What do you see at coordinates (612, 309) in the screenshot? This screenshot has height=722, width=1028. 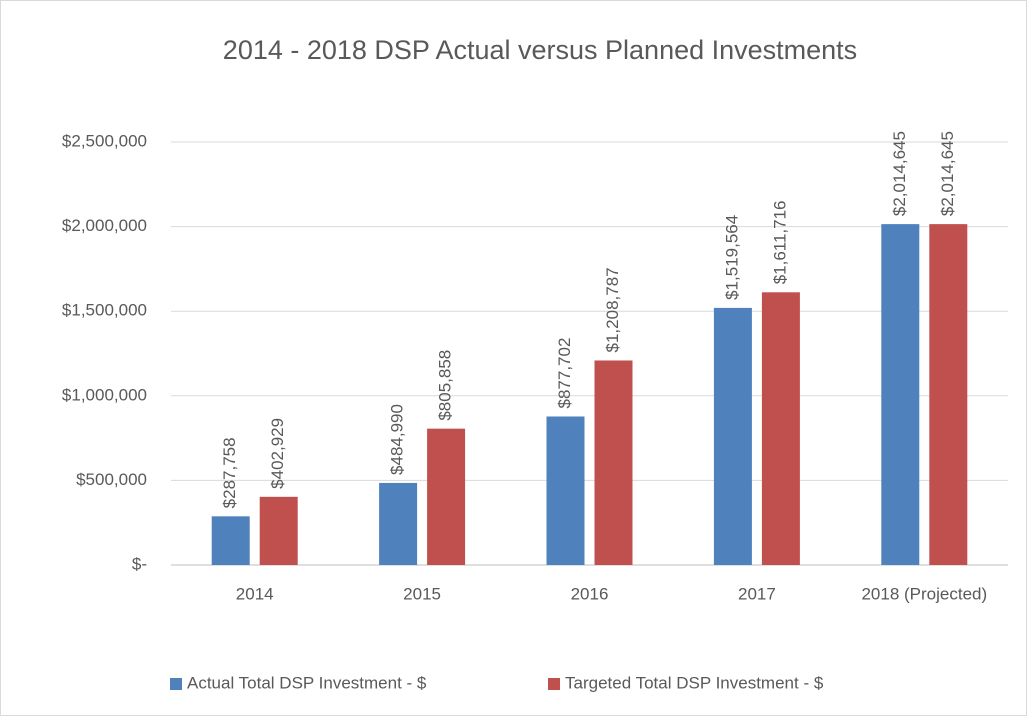 I see `data-label: $1,208,787` at bounding box center [612, 309].